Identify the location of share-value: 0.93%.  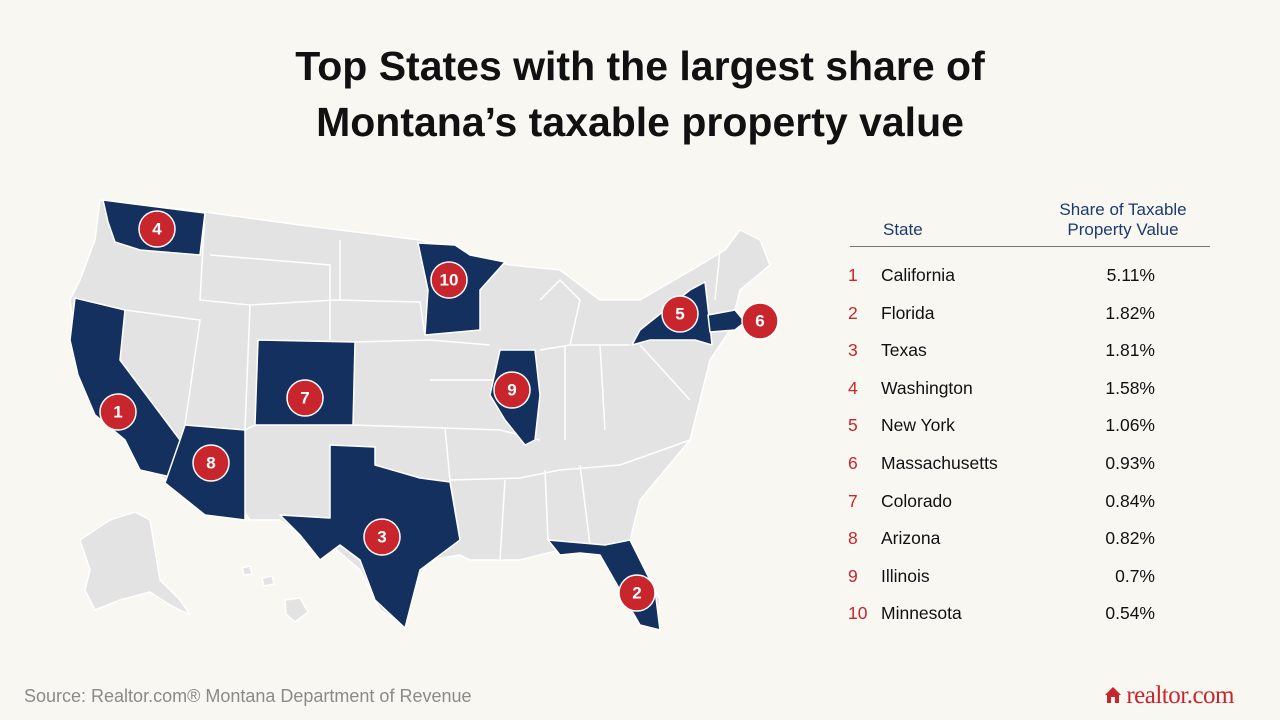
(1130, 463).